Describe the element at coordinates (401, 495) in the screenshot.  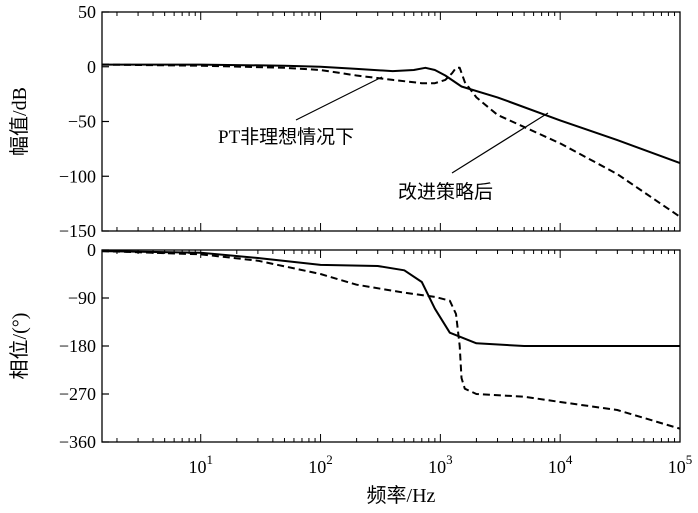
I see `phase-xlabel: 频率/Hz` at that location.